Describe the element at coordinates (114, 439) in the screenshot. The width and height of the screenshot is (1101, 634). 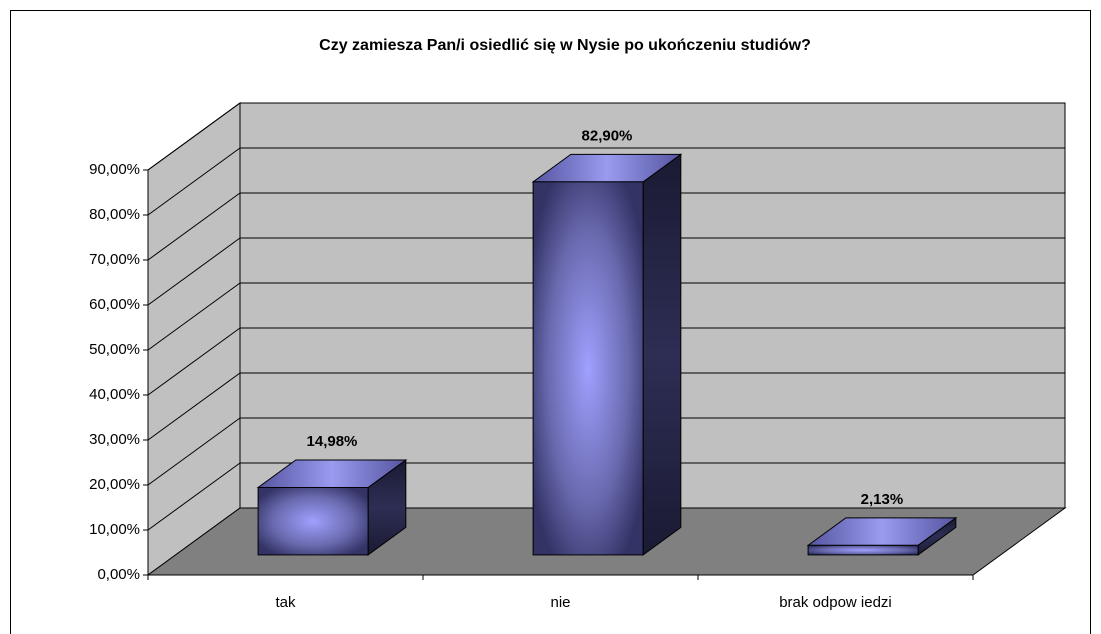
I see `y-tick-label: 30,00%` at that location.